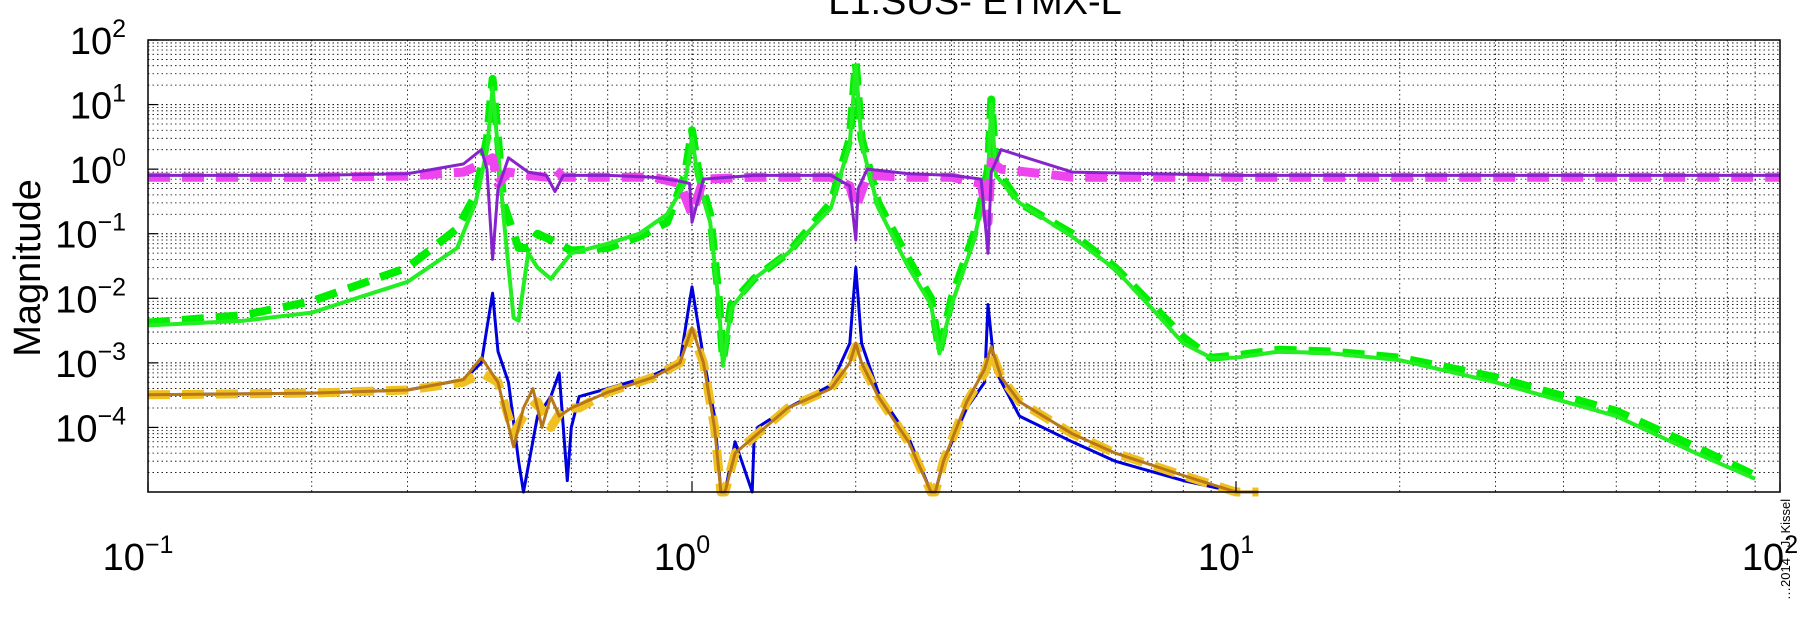 The image size is (1813, 642). I want to click on x-tick-label: 10¹, so click(1226, 555).